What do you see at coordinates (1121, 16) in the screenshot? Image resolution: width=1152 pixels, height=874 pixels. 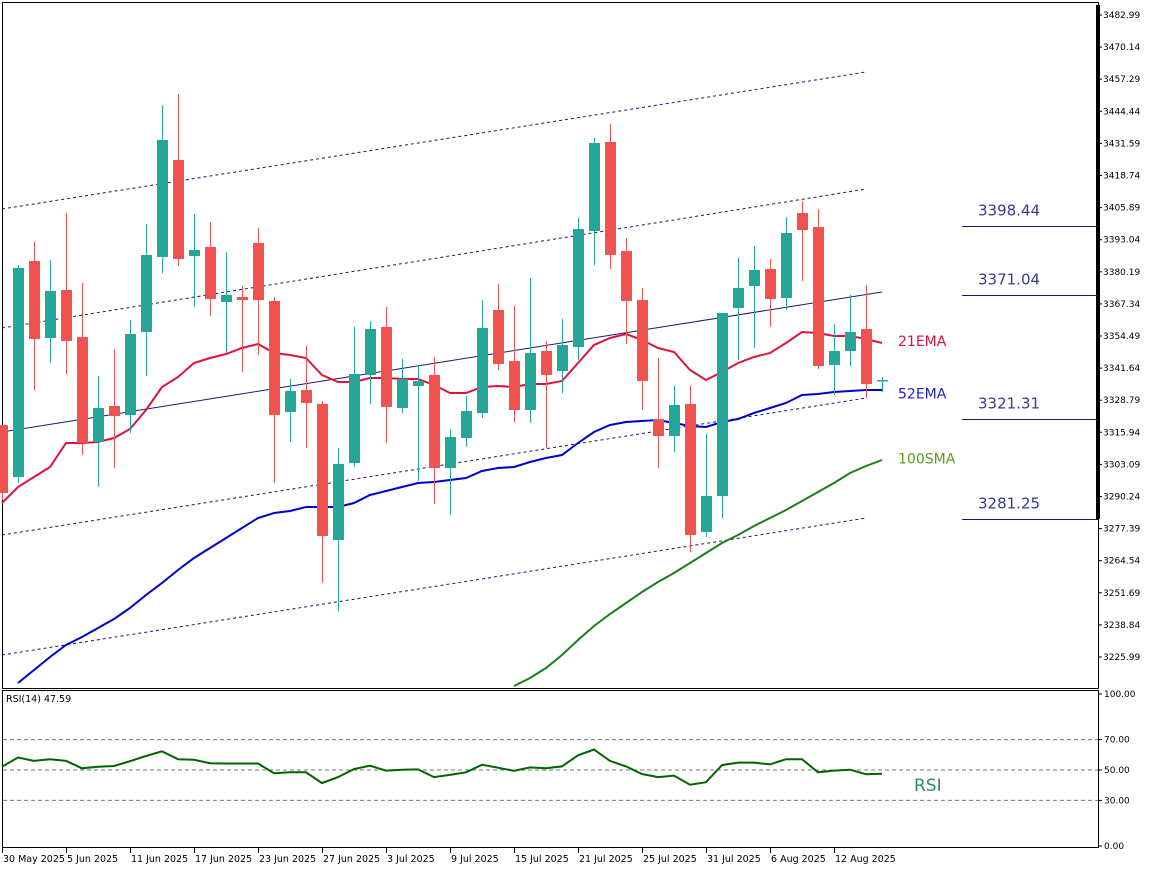 I see `price-tick-label: 3482.99` at bounding box center [1121, 16].